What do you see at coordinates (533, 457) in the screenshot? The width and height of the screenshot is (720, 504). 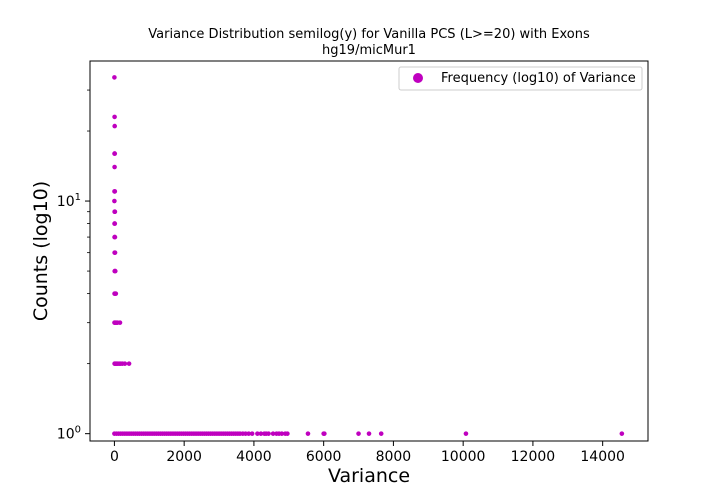 I see `x-tick-label: 12000` at bounding box center [533, 457].